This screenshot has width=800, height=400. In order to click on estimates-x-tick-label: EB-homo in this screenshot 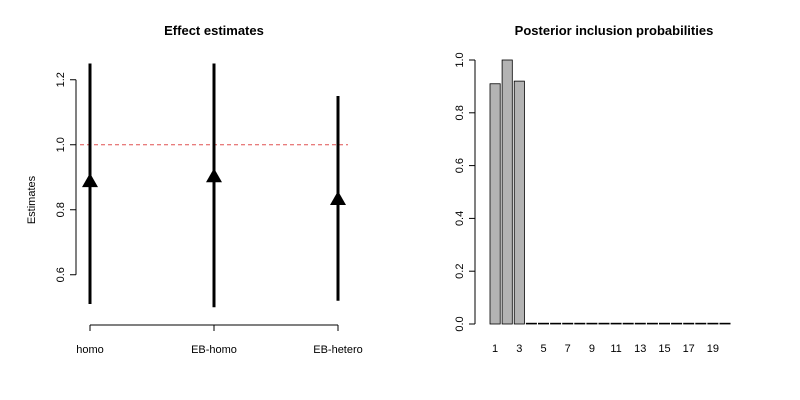, I will do `click(214, 350)`.